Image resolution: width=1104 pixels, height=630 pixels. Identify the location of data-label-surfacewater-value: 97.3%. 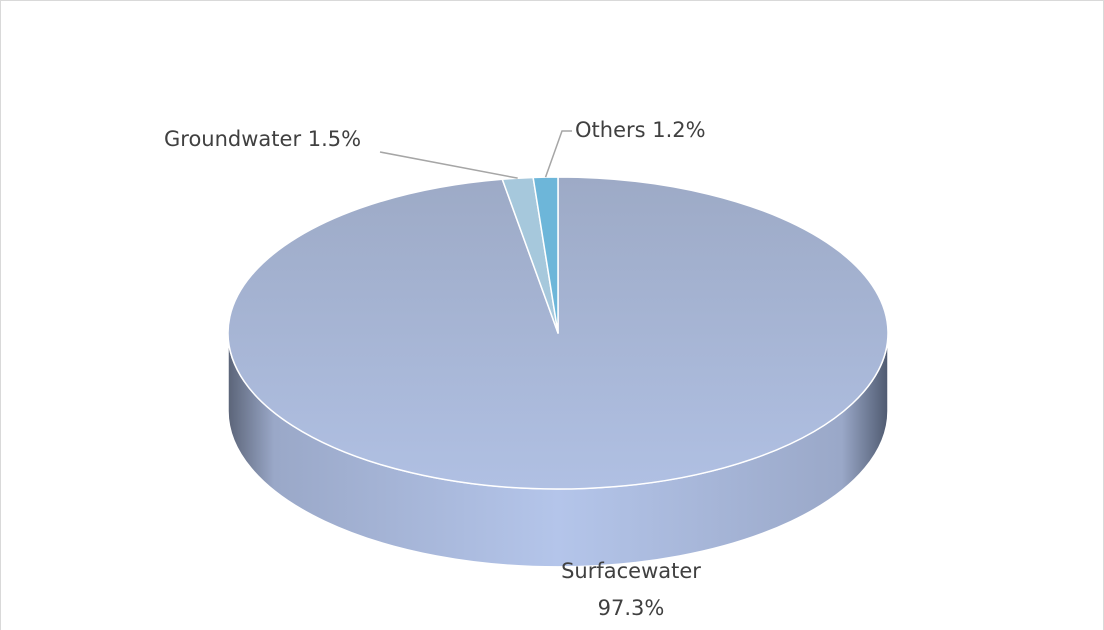
(631, 608).